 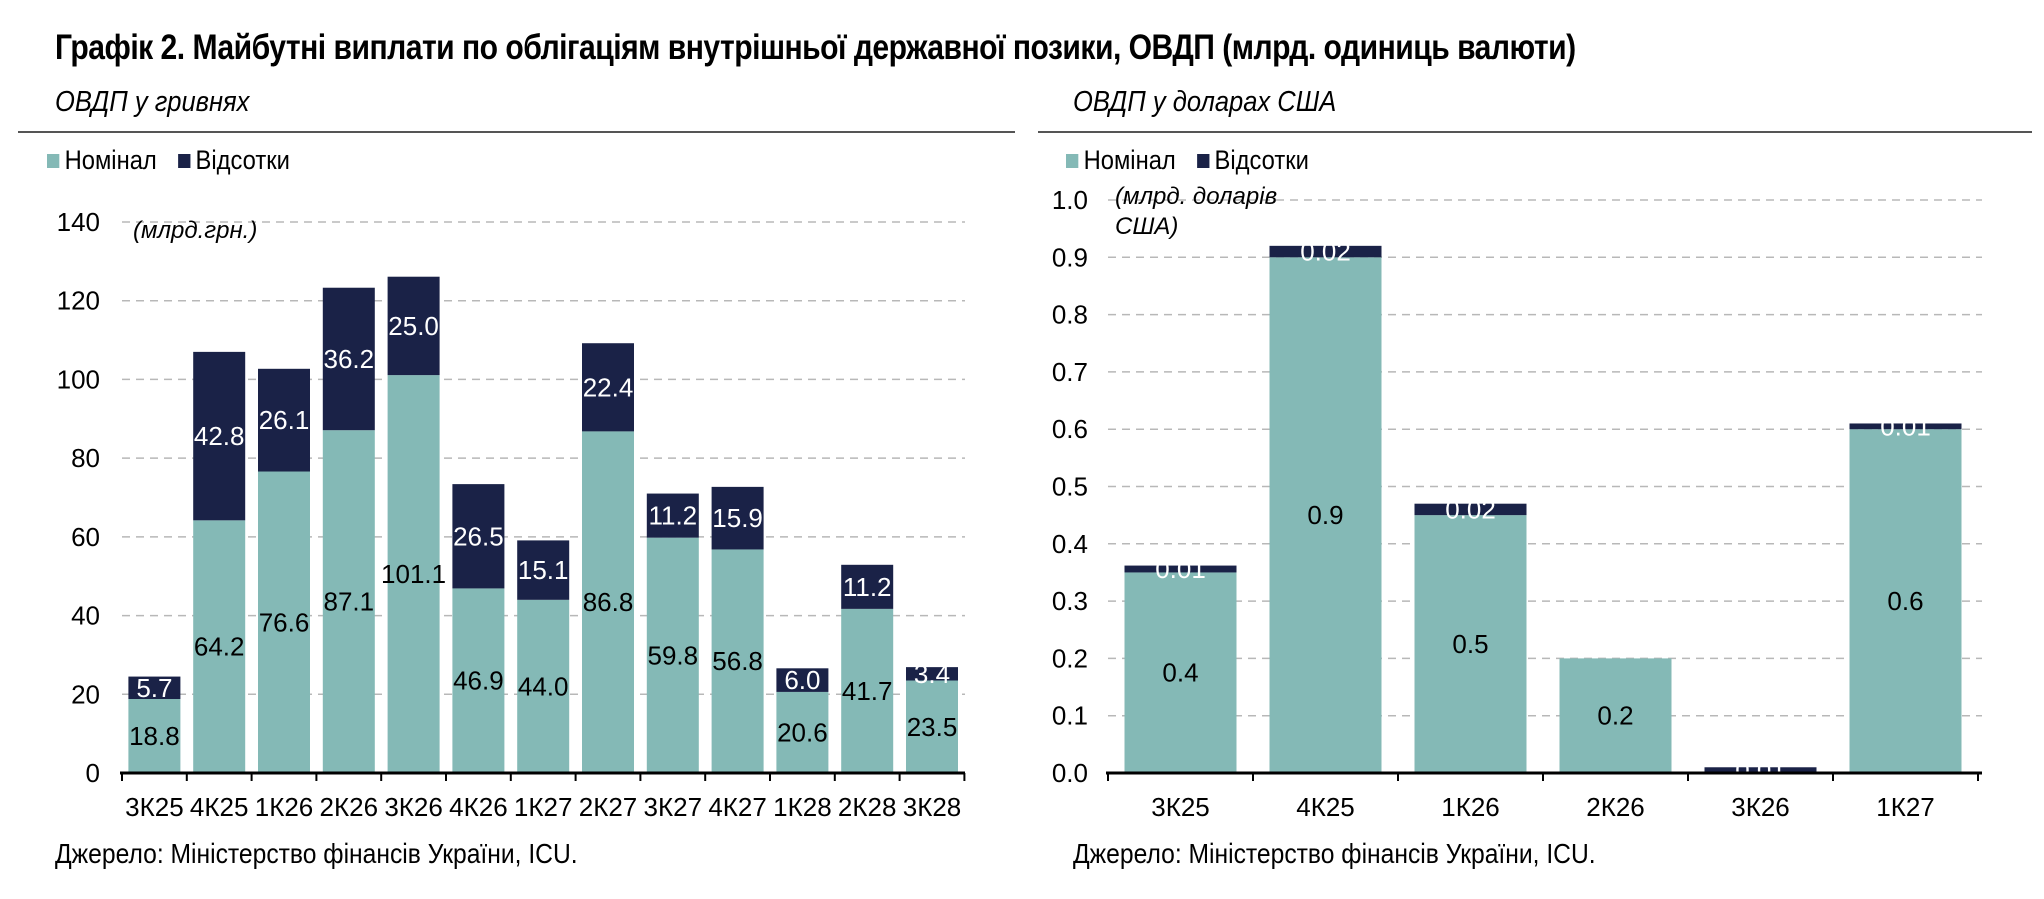 I want to click on x-tick-label: 4К26, so click(x=478, y=807).